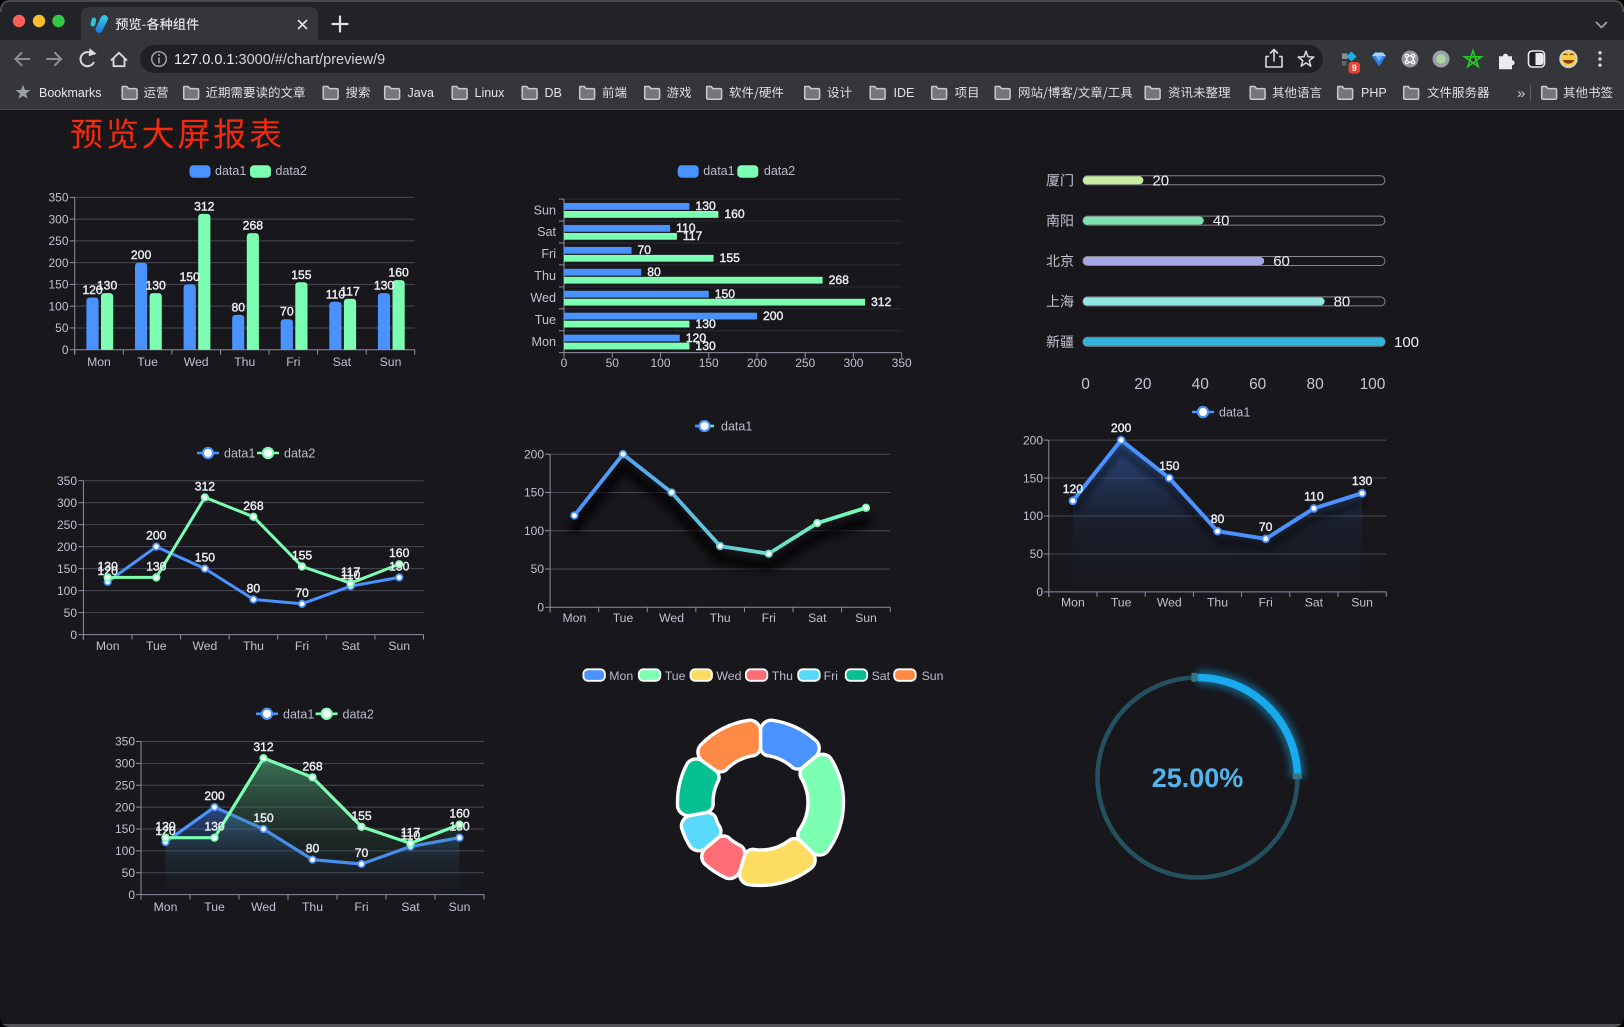 This screenshot has width=1624, height=1027. What do you see at coordinates (204, 206) in the screenshot?
I see `svg-text: 312` at bounding box center [204, 206].